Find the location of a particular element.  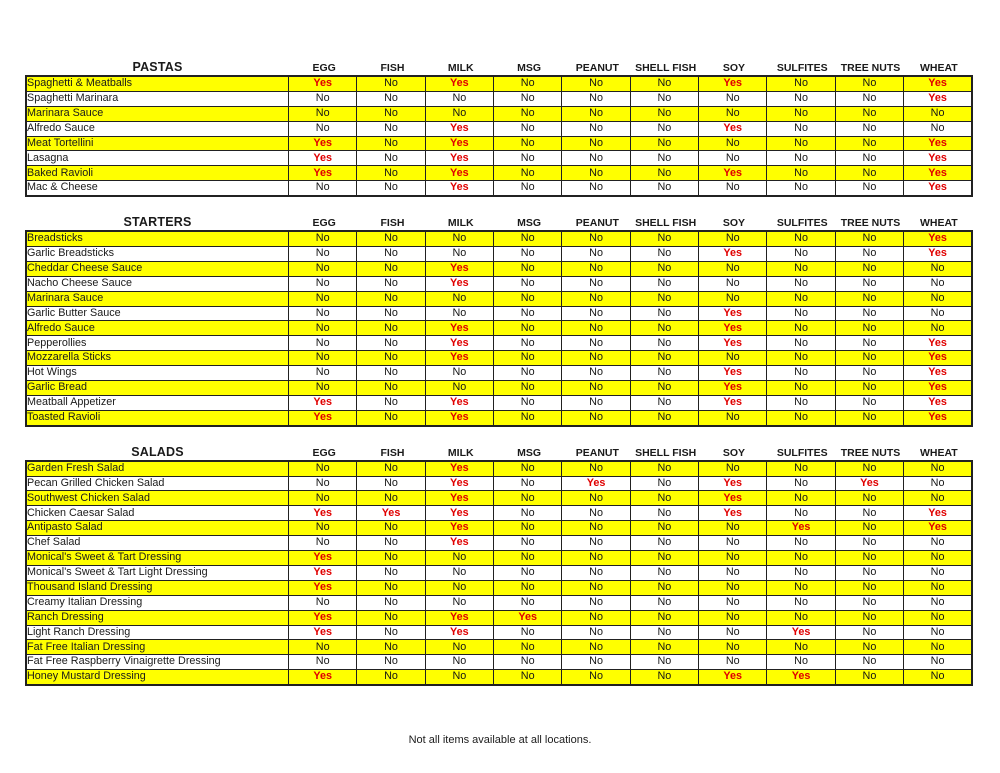

item-name-cell: Thousand Island Dressing is located at coordinates (157, 587).